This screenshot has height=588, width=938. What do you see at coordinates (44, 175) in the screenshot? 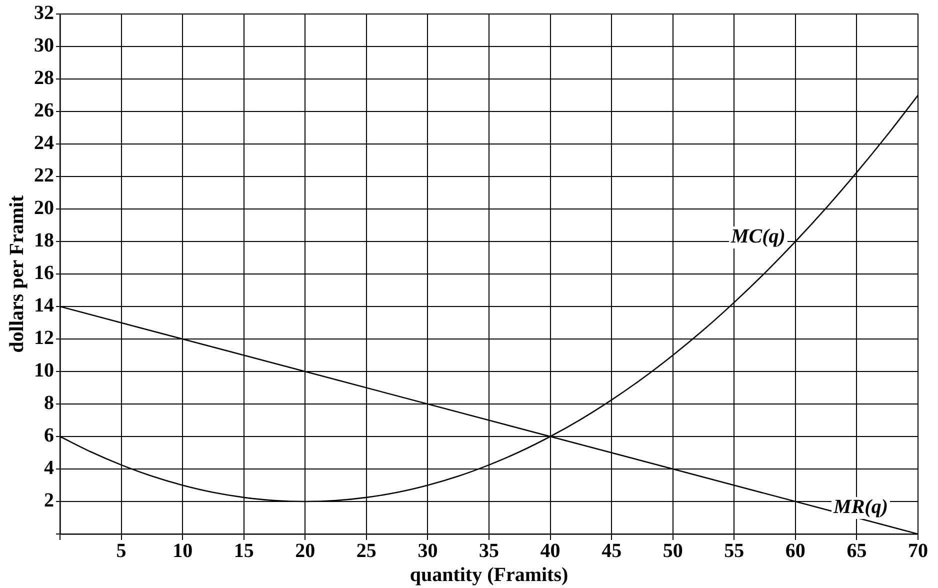
I see `y-tick-label: 22` at bounding box center [44, 175].